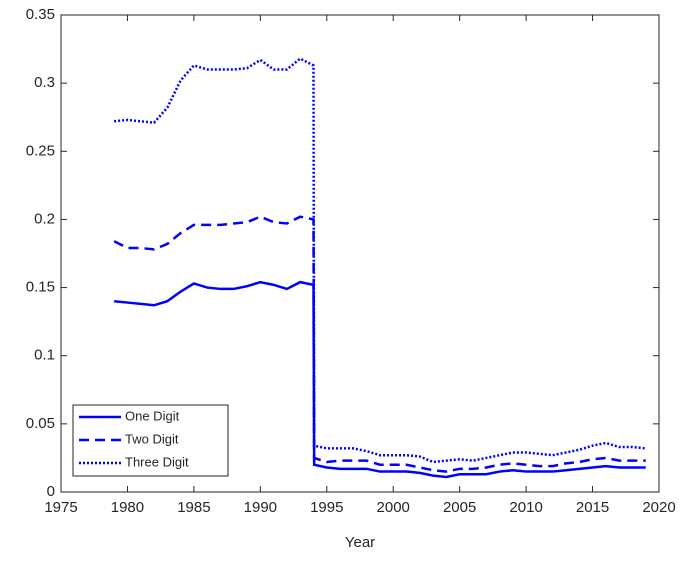 Image resolution: width=690 pixels, height=561 pixels. What do you see at coordinates (193, 507) in the screenshot?
I see `x-tick-label: 1985` at bounding box center [193, 507].